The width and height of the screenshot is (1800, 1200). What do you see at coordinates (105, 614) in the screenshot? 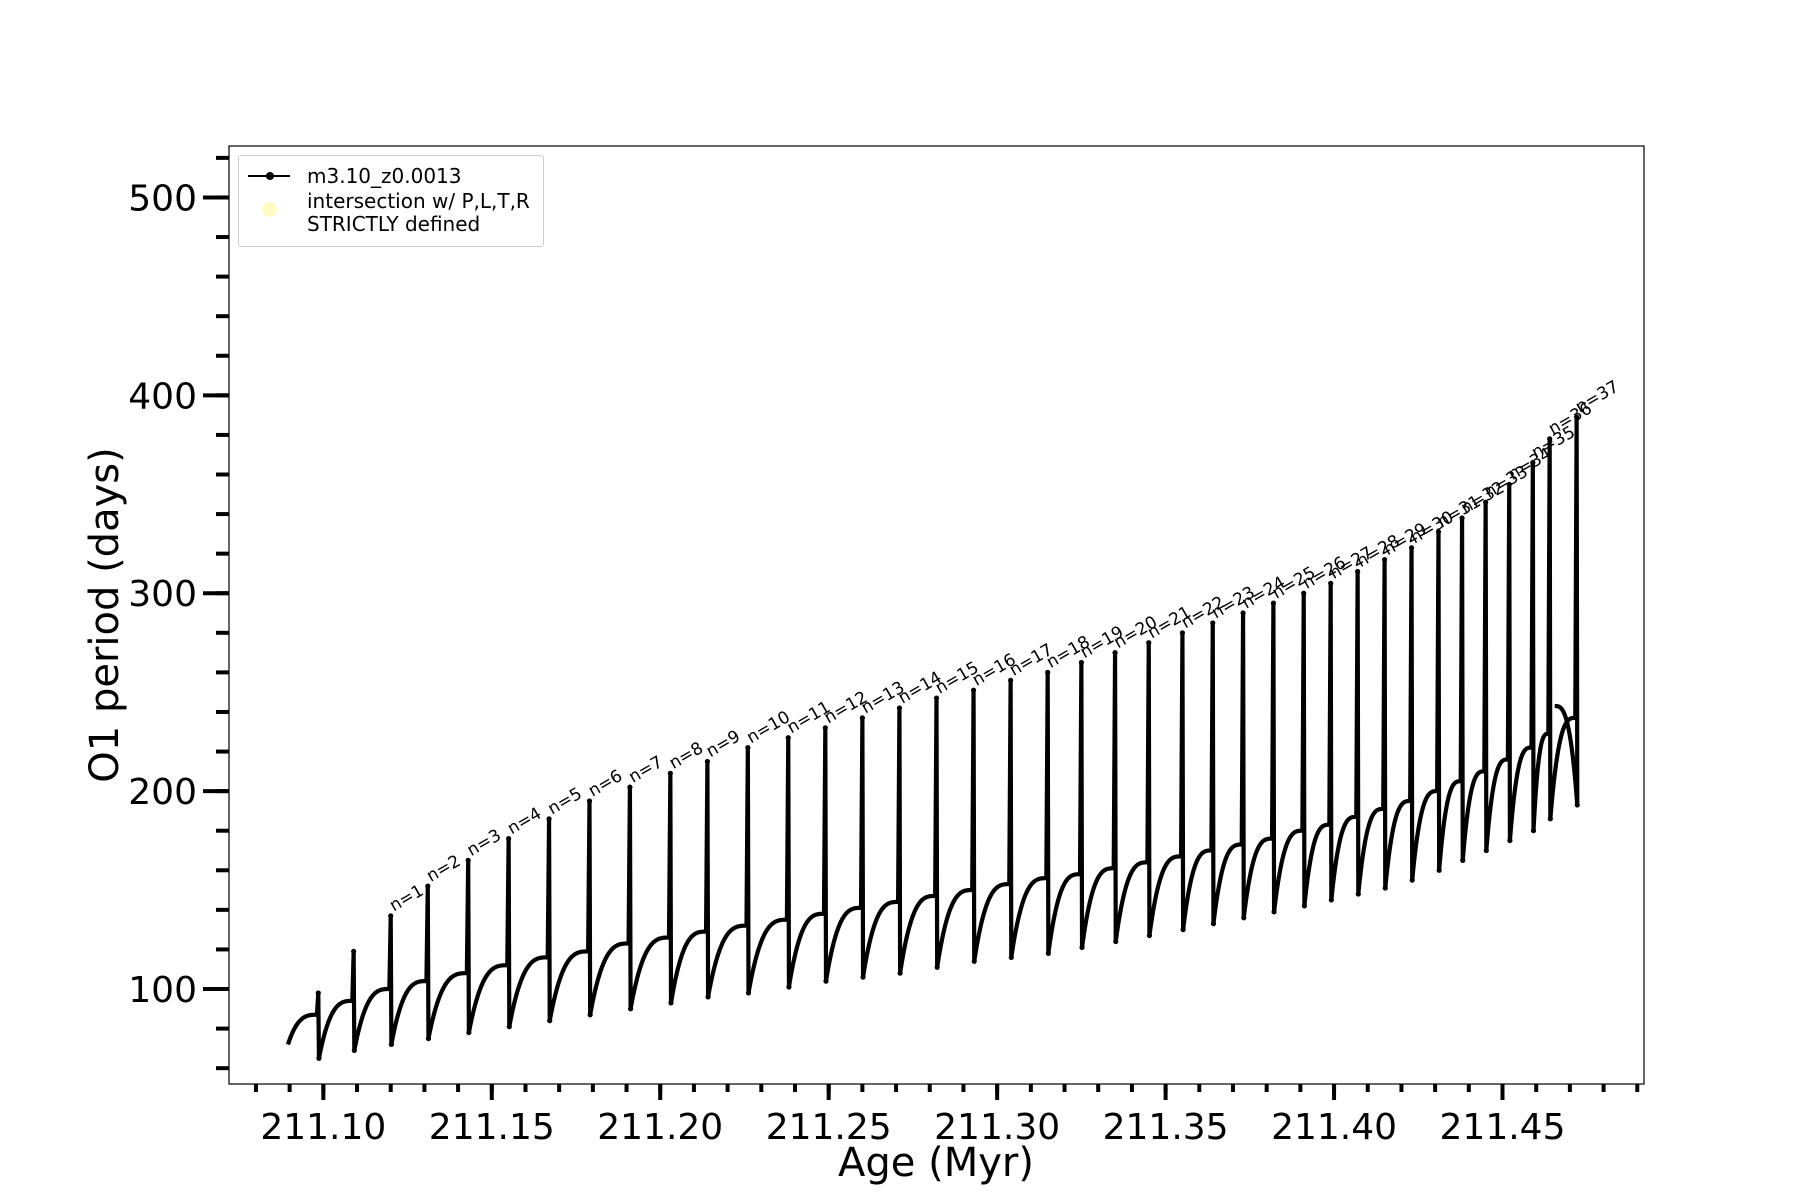
I see `y-axis-label: O1 period (days)` at bounding box center [105, 614].